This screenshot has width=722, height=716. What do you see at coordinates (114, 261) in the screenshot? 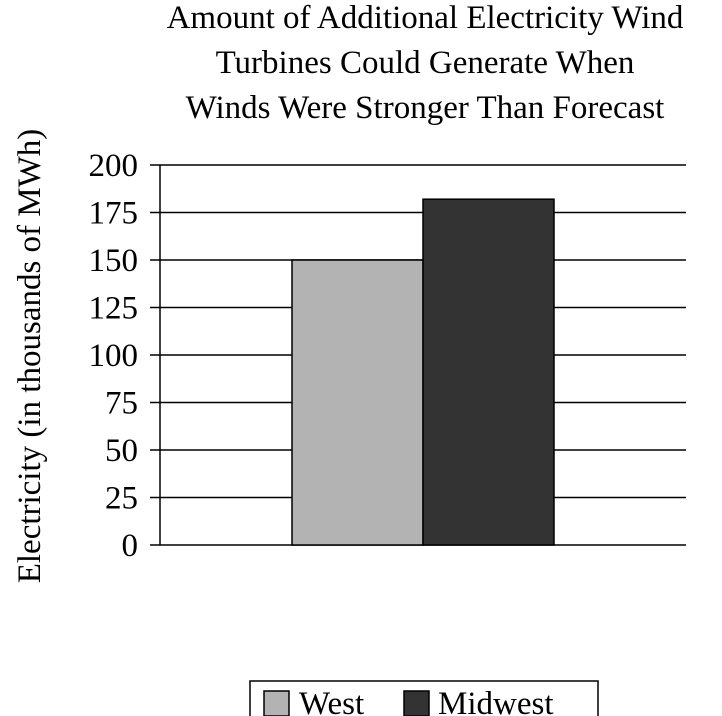
I see `y-tick-label: 150` at bounding box center [114, 261].